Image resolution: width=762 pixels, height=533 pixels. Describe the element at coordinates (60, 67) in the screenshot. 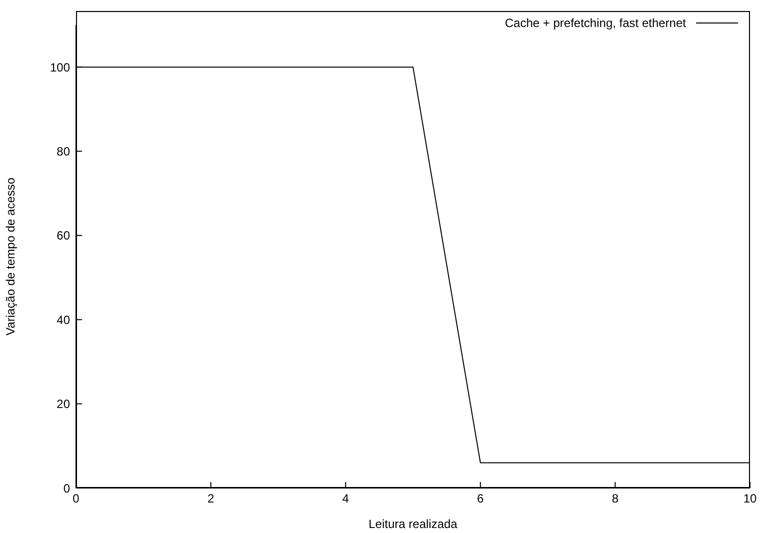

I see `y-tick-label: 100` at that location.